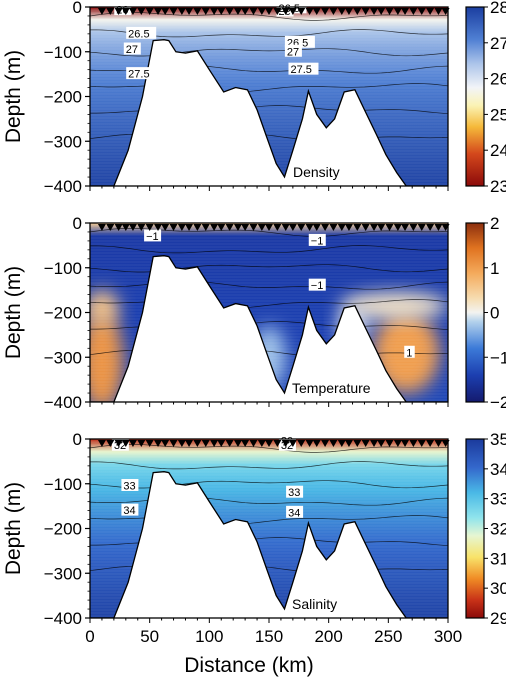 Image resolution: width=506 pixels, height=682 pixels. I want to click on y-axis-title: Depth (m), so click(13, 528).